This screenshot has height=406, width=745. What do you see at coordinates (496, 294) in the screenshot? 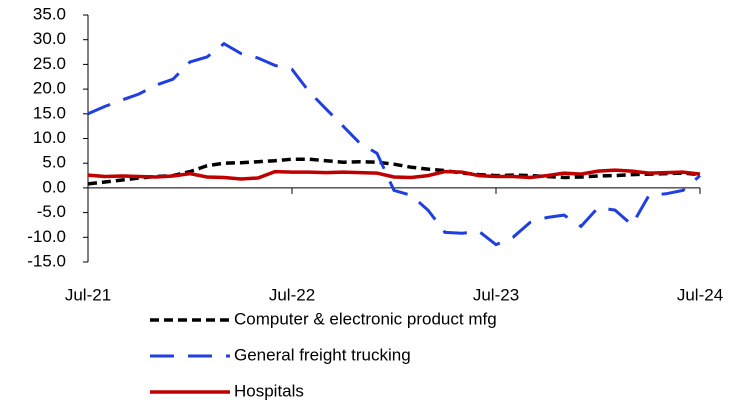
I see `x-tick-label: Jul-23` at bounding box center [496, 294].